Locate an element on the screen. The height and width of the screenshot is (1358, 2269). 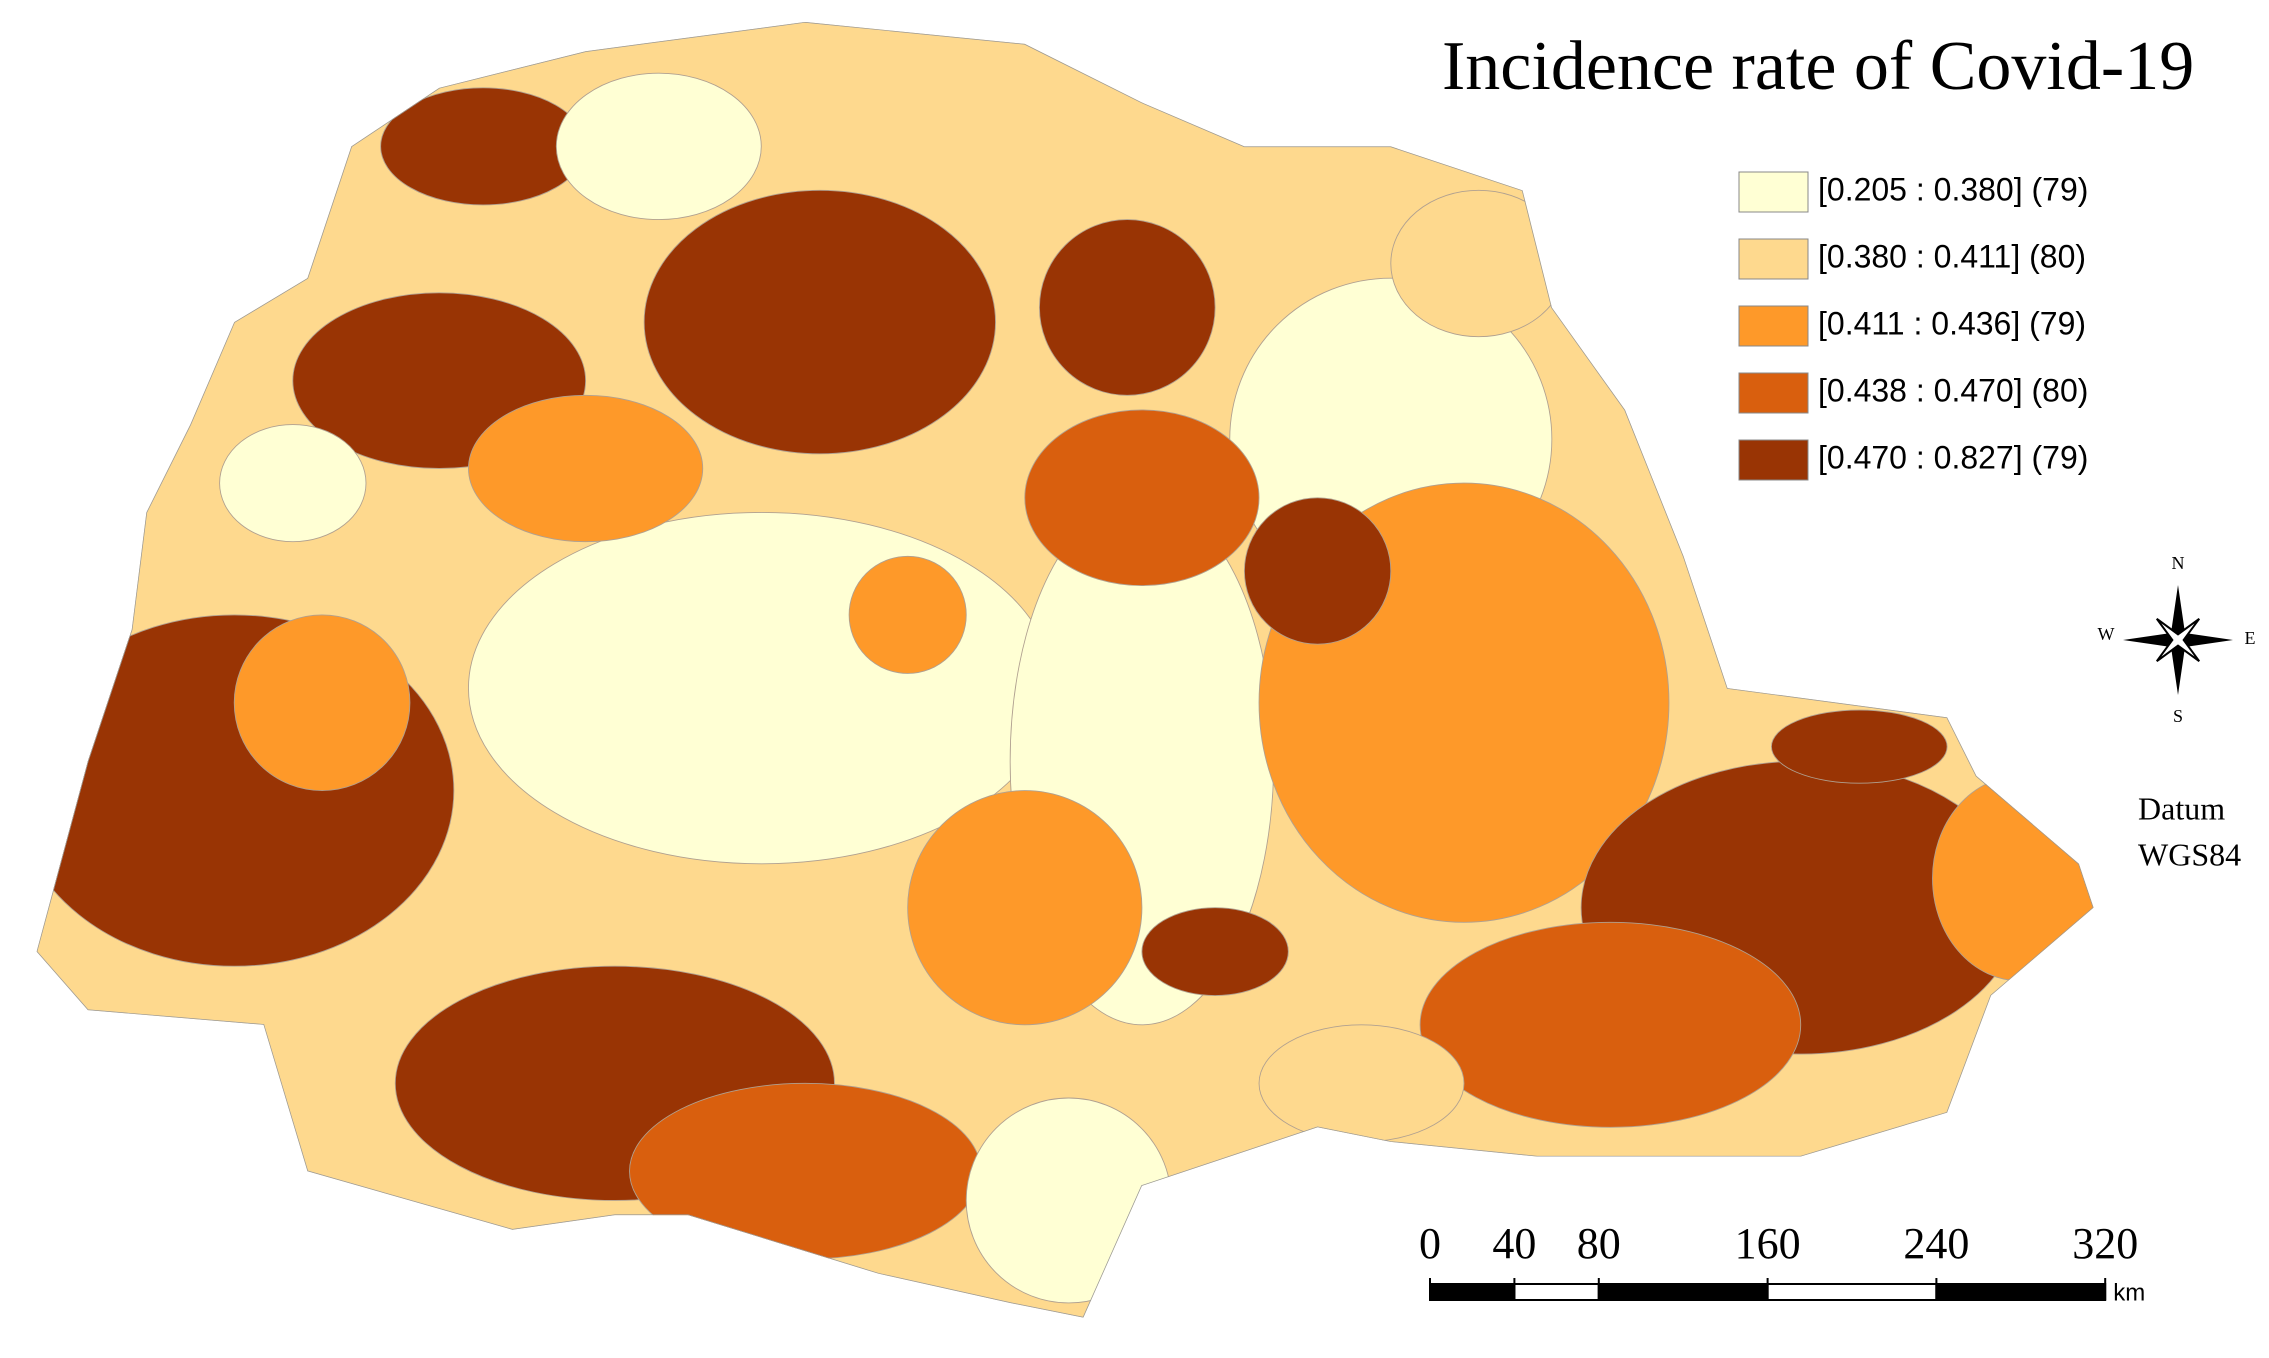
compass-west: W is located at coordinates (2106, 634).